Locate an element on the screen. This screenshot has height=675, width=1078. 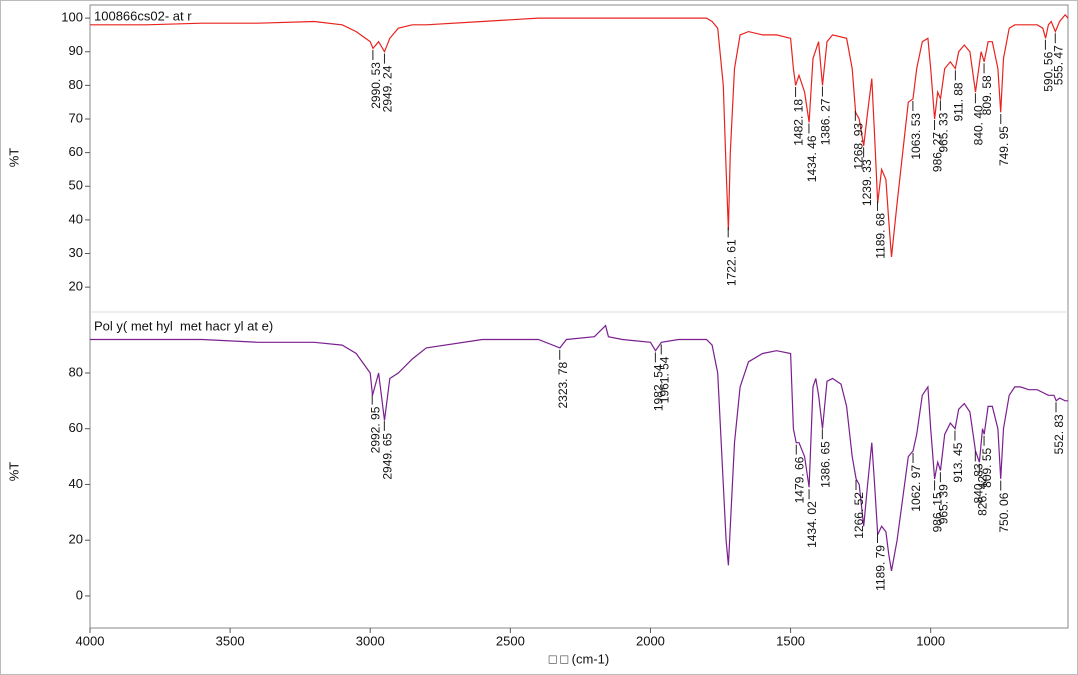
peak-label: 2949. 65 is located at coordinates (388, 456).